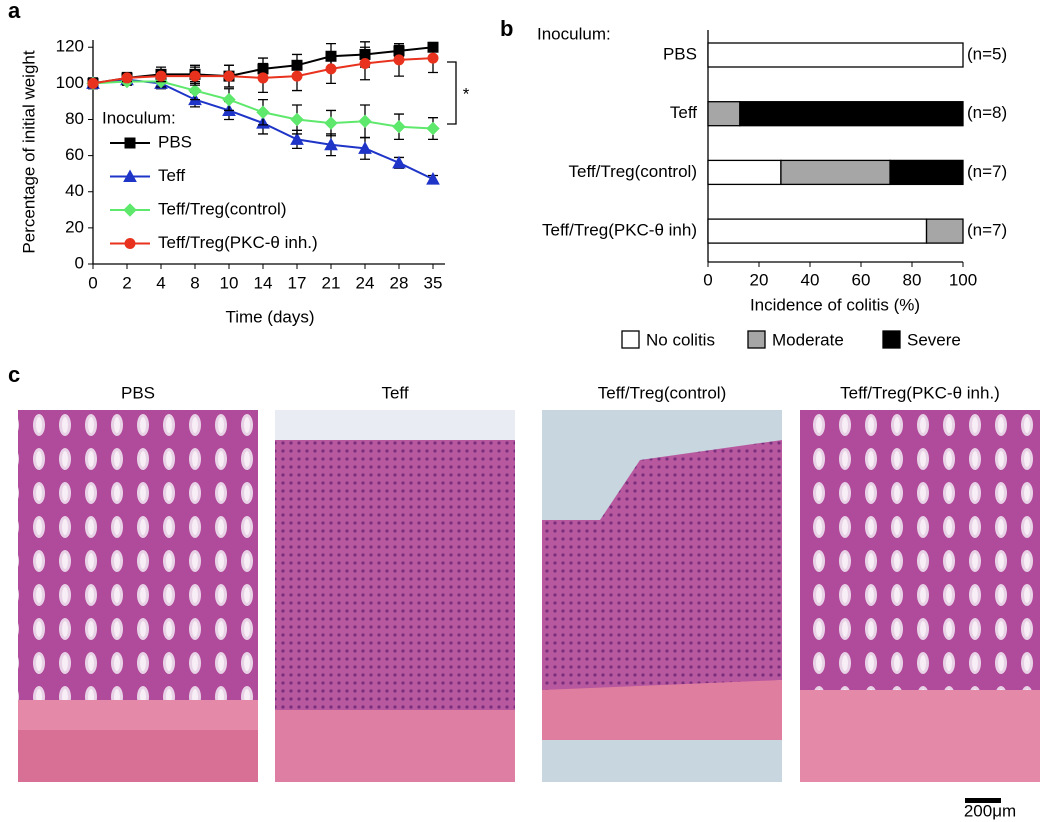 The height and width of the screenshot is (822, 1050). What do you see at coordinates (680, 53) in the screenshot?
I see `category-label: PBS` at bounding box center [680, 53].